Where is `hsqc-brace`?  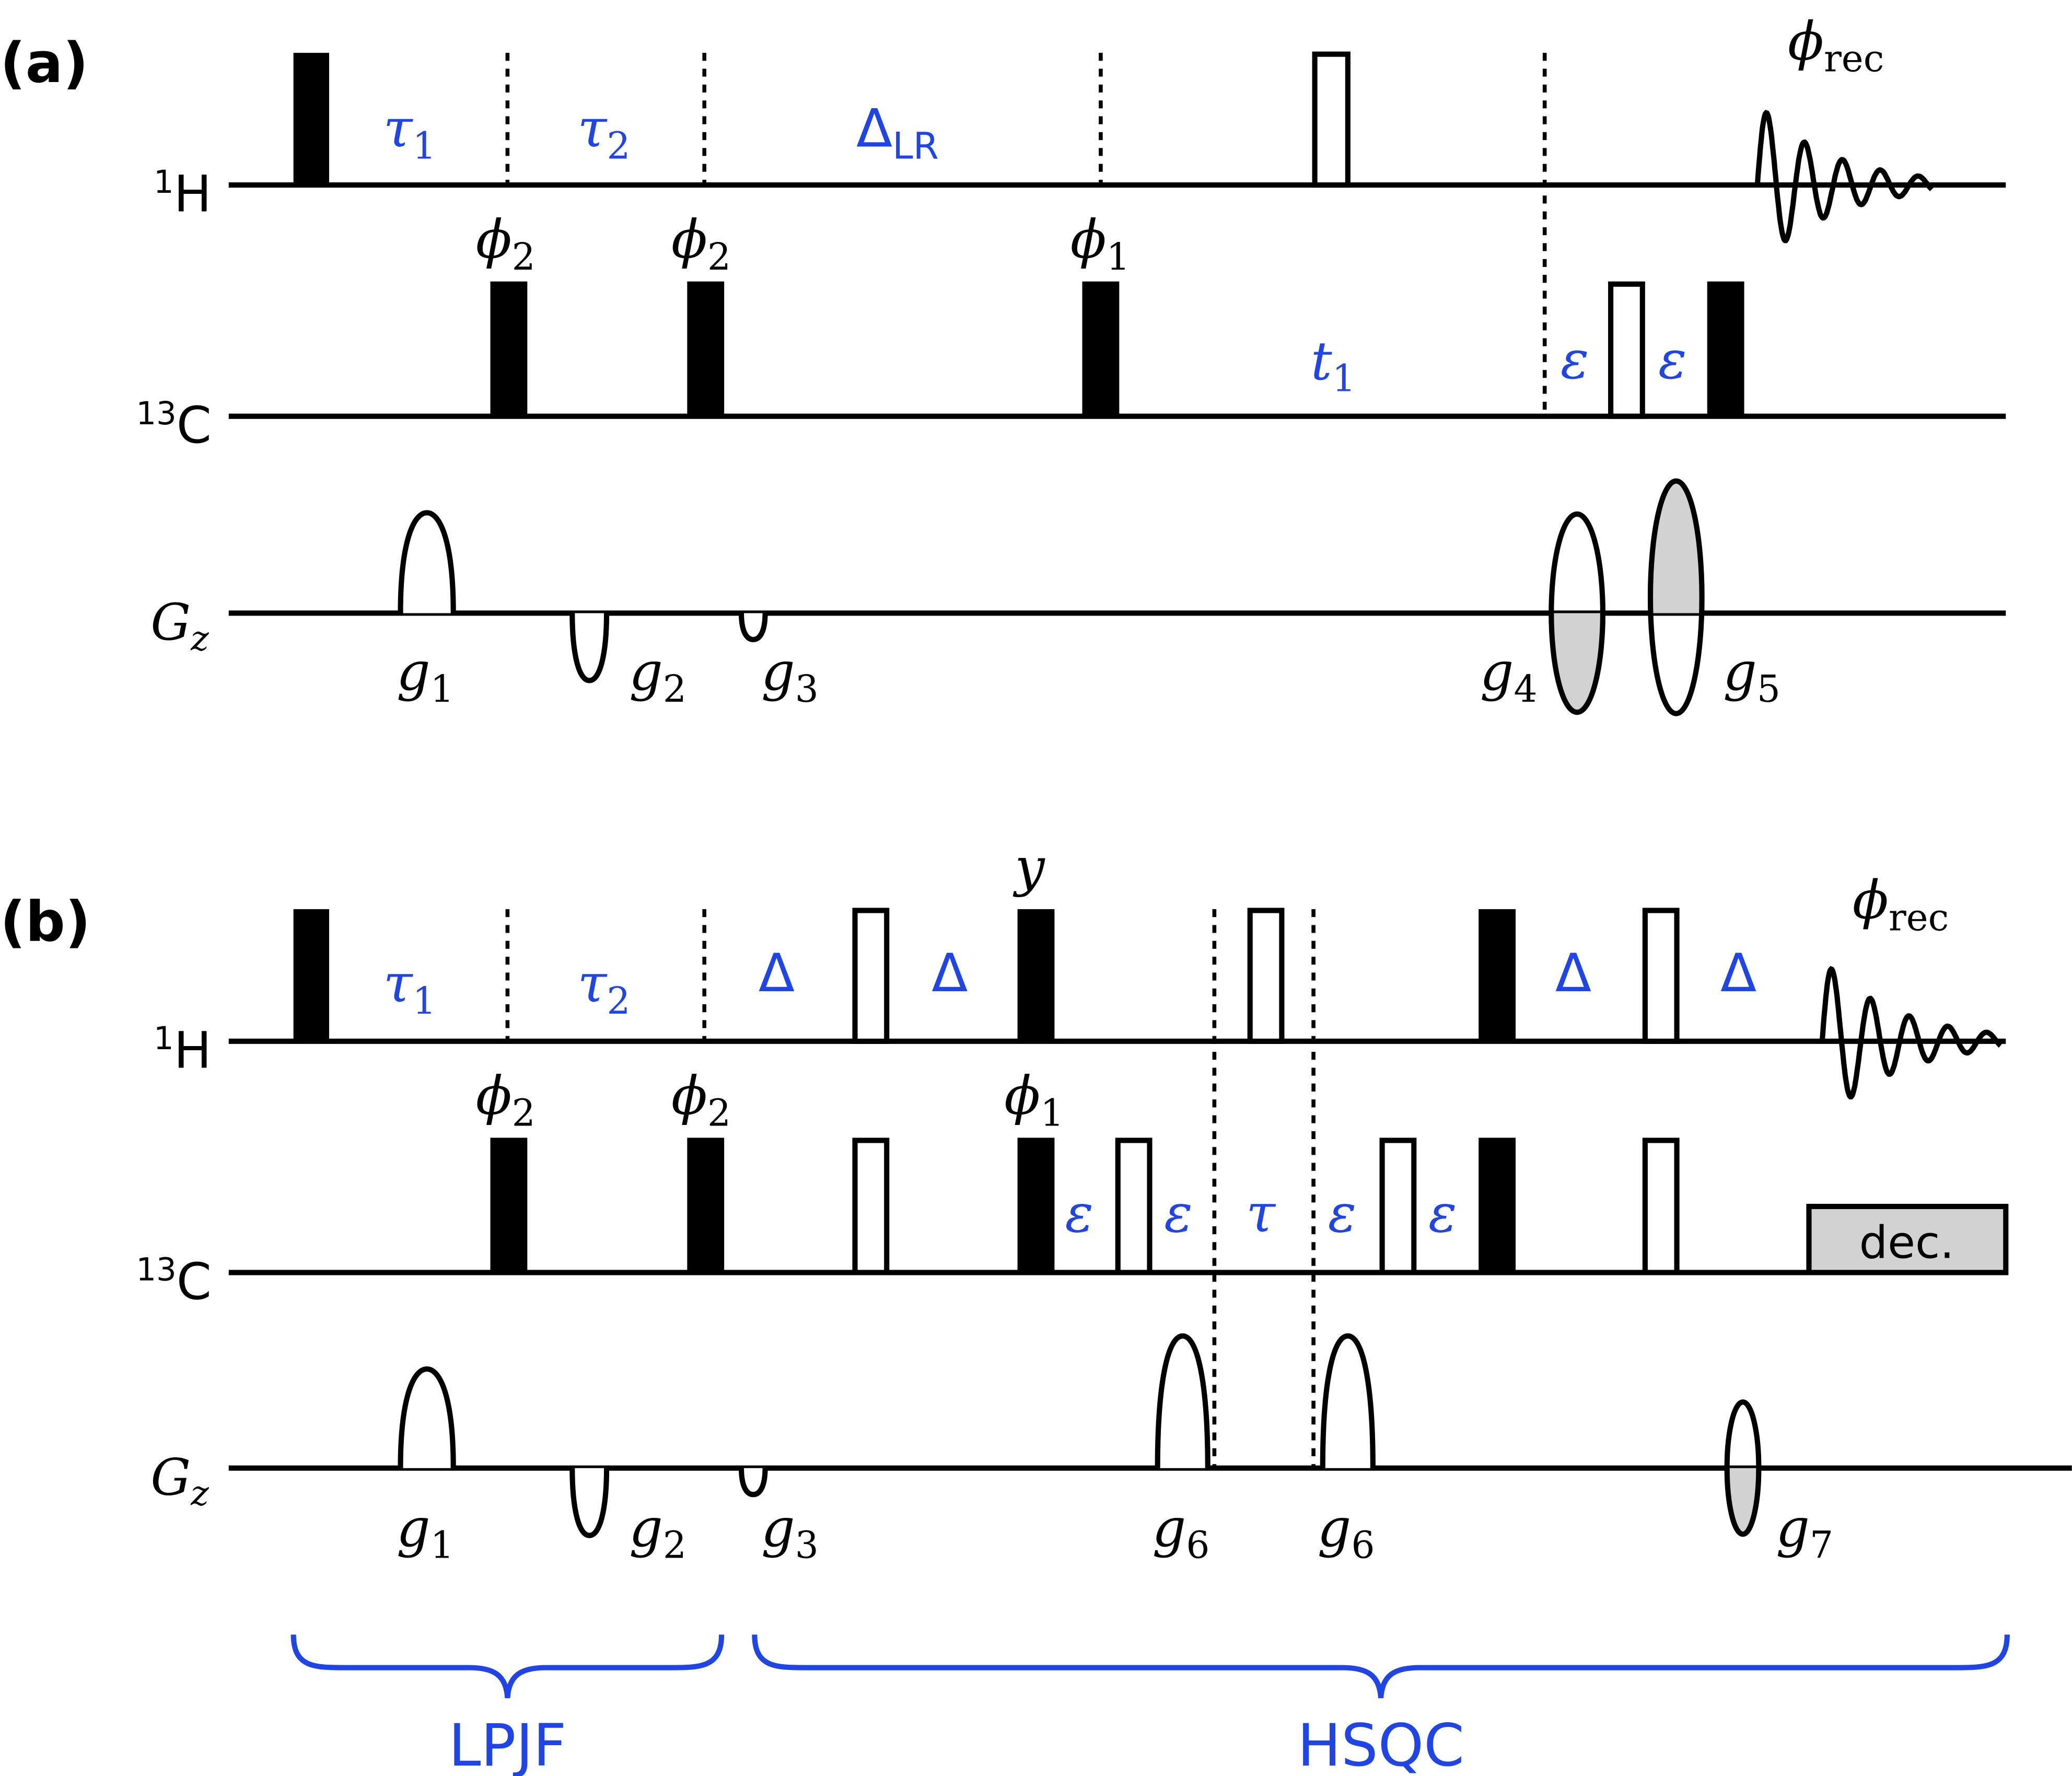 hsqc-brace is located at coordinates (1381, 1666).